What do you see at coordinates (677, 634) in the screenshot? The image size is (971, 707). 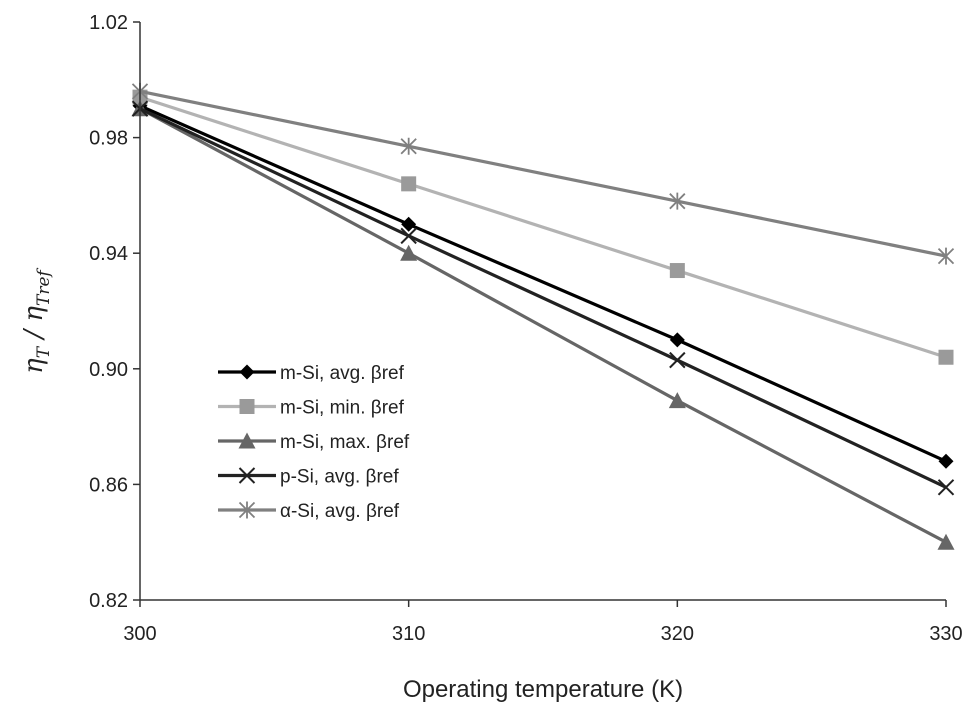 I see `x-tick-label: 320` at bounding box center [677, 634].